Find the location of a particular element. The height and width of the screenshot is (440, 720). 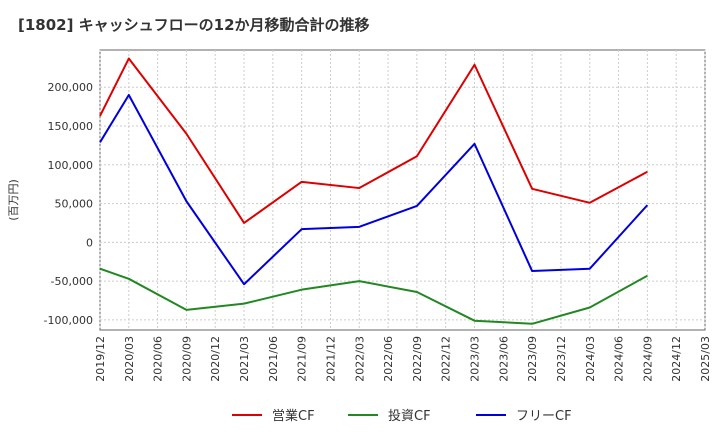

legend-label-1: 投資CF is located at coordinates (409, 416).